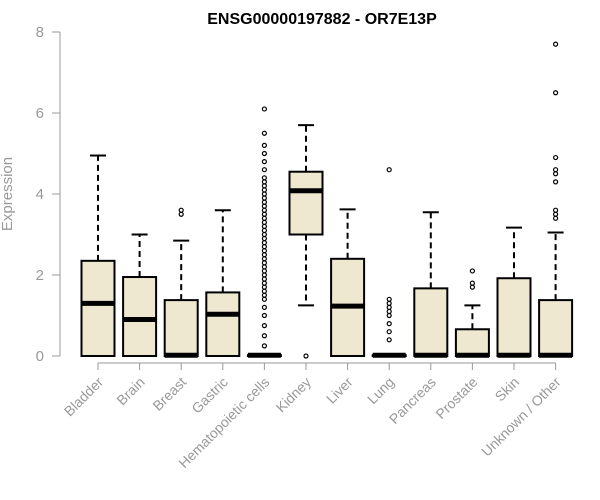 The width and height of the screenshot is (600, 500). Describe the element at coordinates (40, 32) in the screenshot. I see `y-tick-label: 8` at that location.